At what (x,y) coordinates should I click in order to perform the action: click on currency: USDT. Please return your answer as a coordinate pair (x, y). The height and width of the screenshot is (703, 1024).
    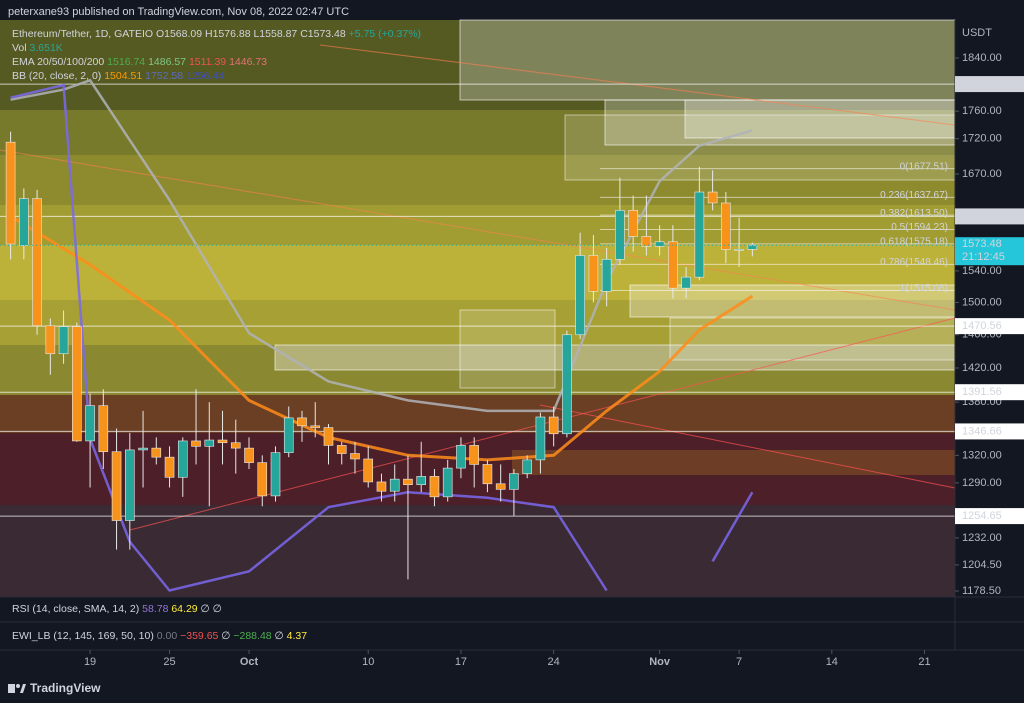
    Looking at the image, I should click on (977, 33).